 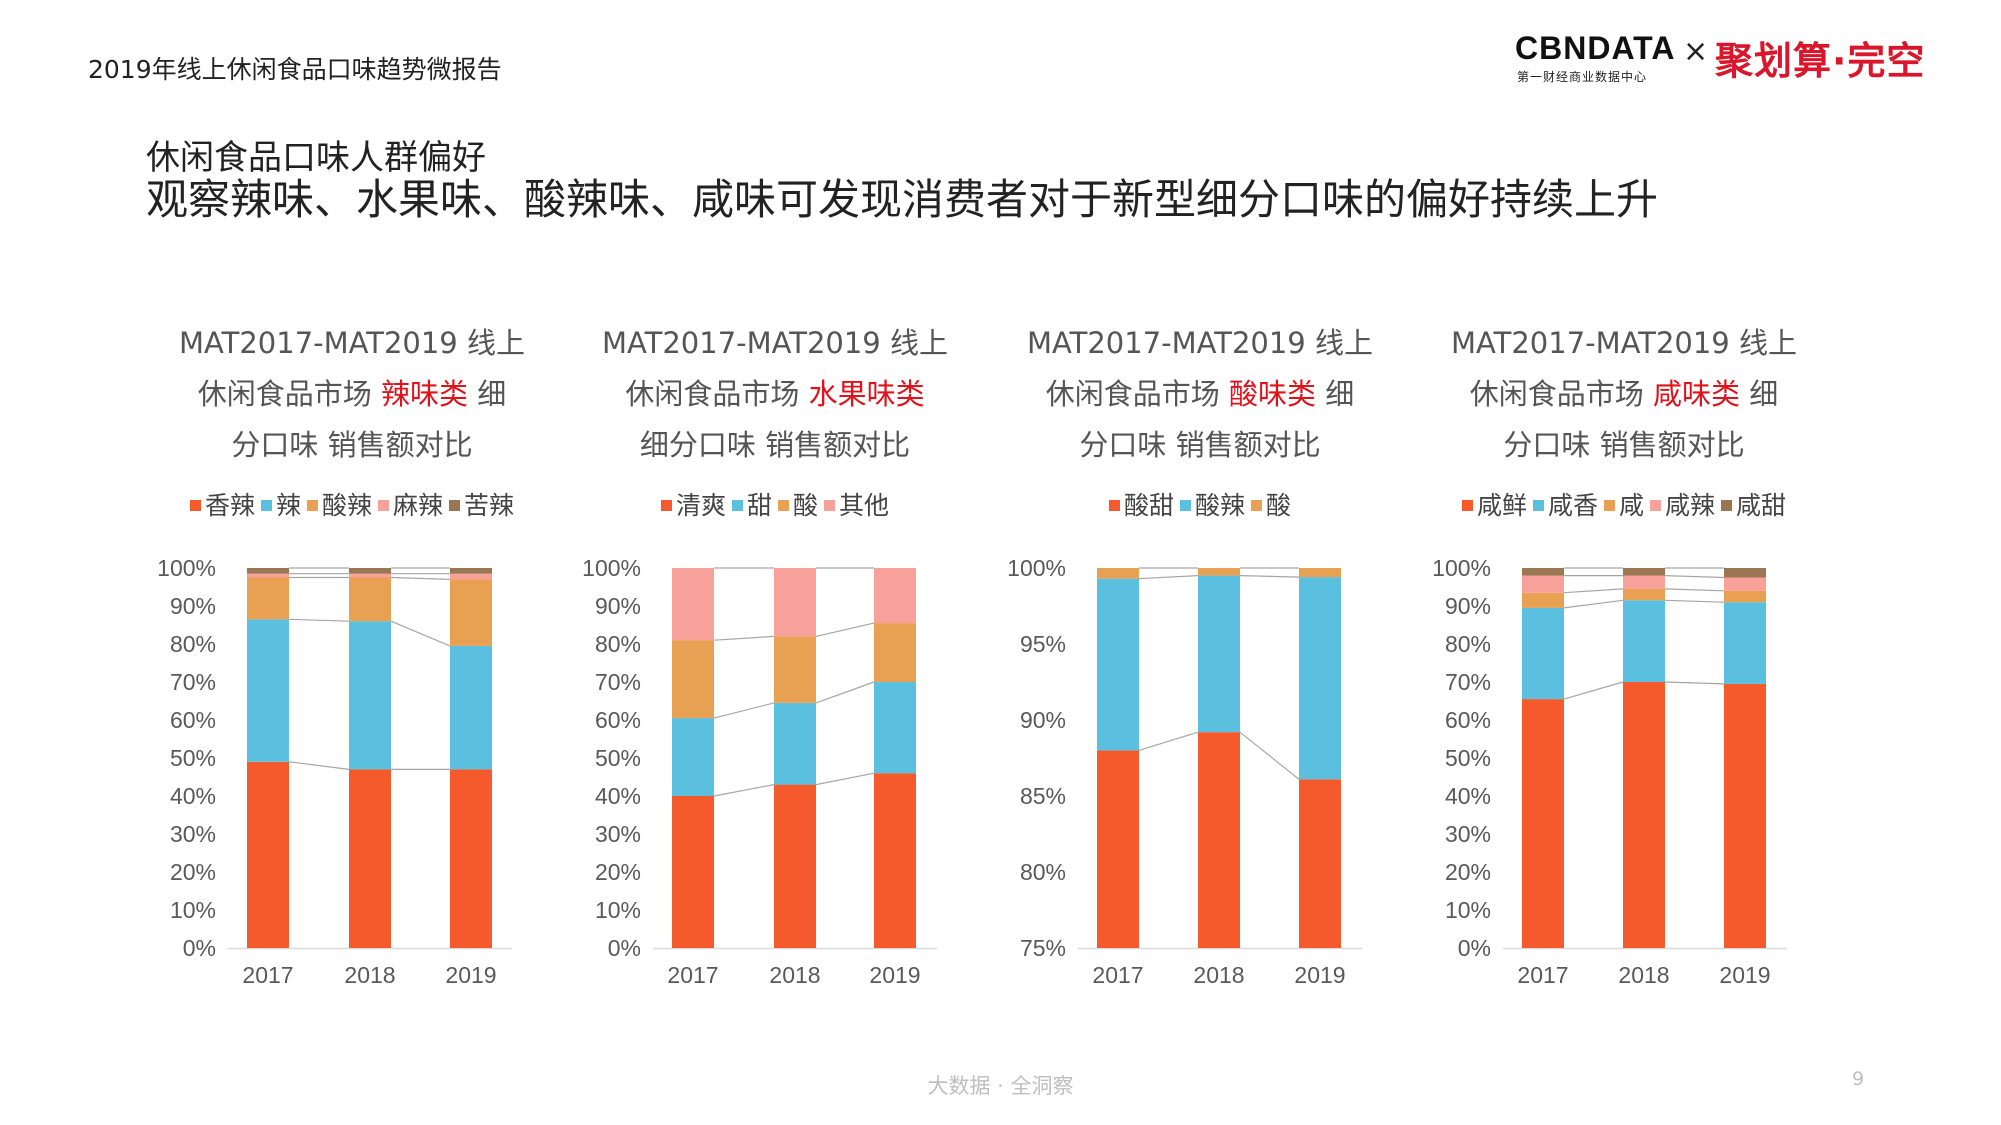 What do you see at coordinates (618, 606) in the screenshot?
I see `y-tick-label: 90%` at bounding box center [618, 606].